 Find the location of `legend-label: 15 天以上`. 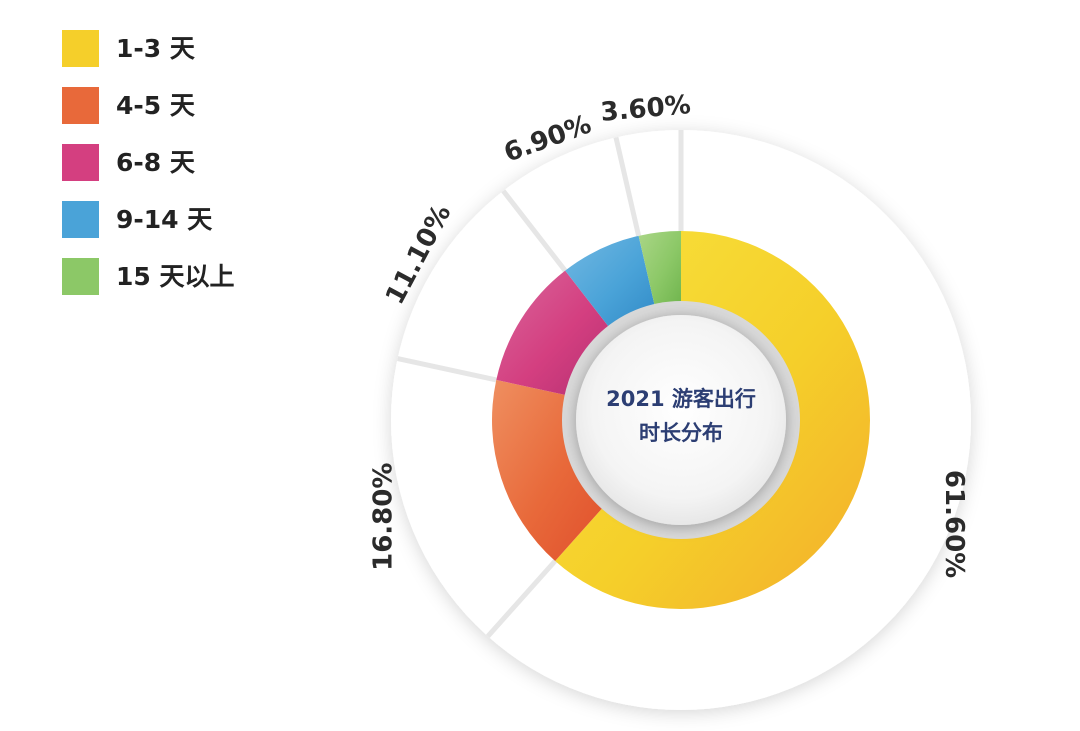

legend-label: 15 天以上 is located at coordinates (175, 276).